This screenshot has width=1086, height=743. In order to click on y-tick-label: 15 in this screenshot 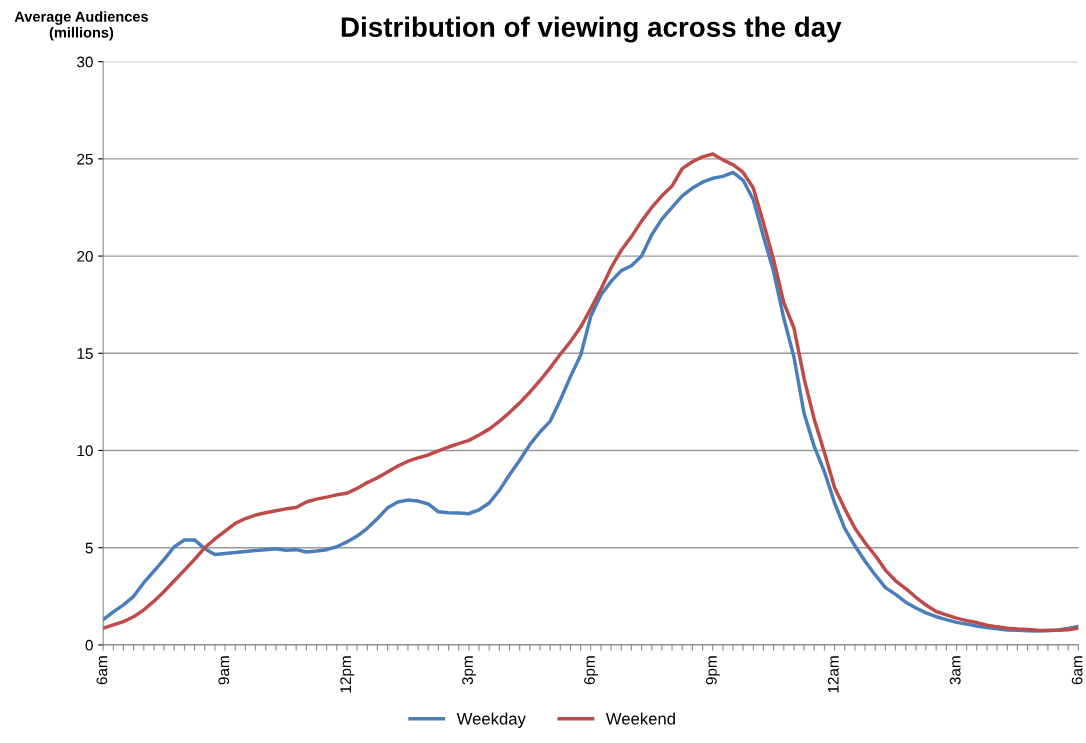, I will do `click(85, 353)`.